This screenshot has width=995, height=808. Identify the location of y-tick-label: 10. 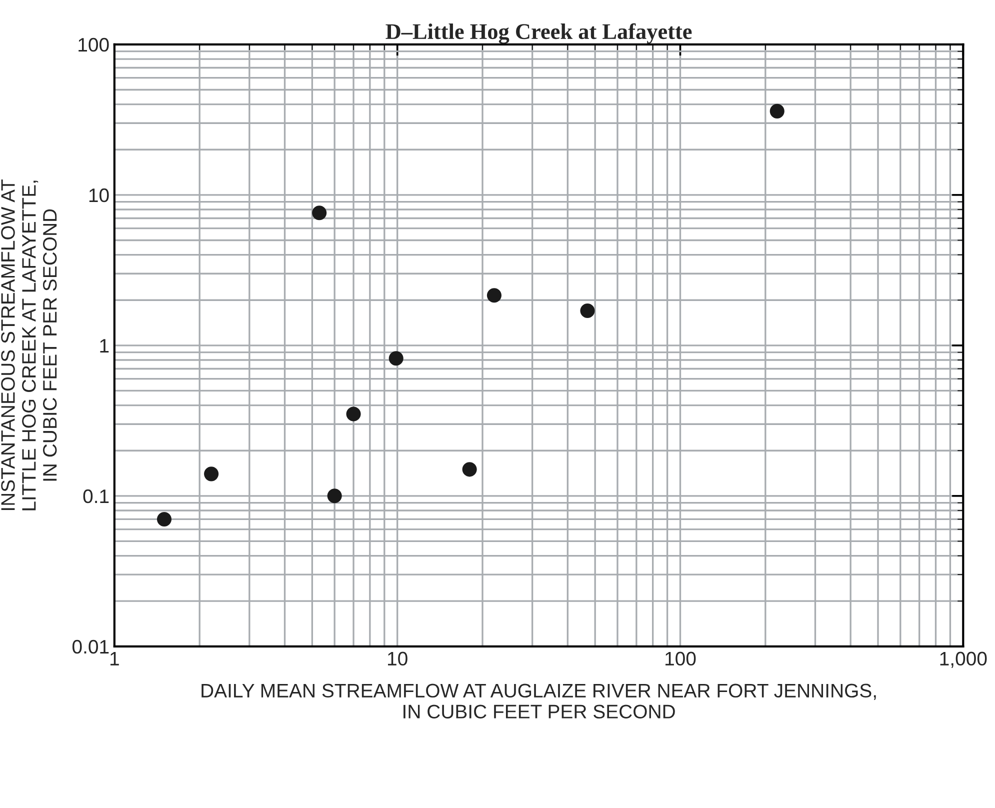
(99, 195).